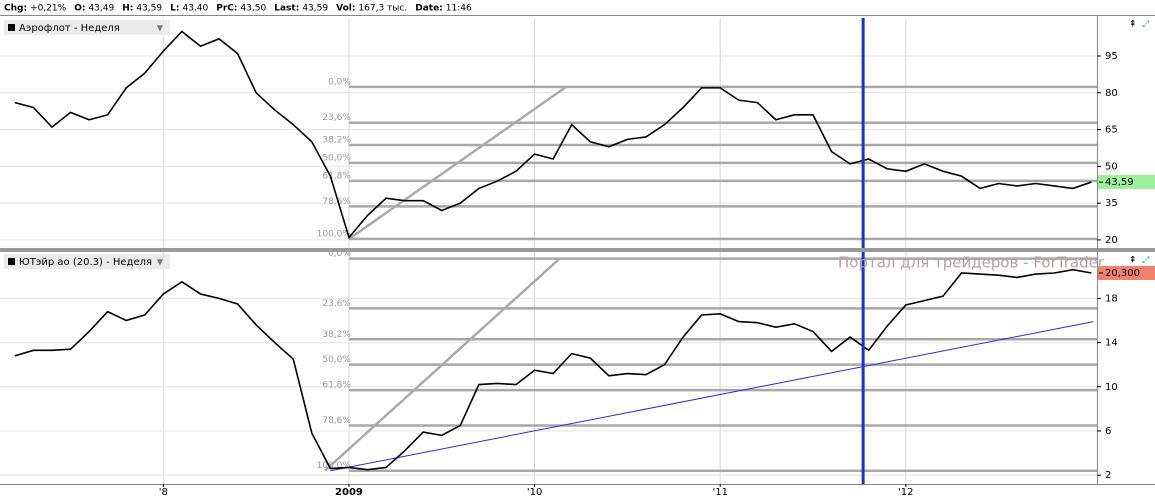 This screenshot has width=1155, height=503. What do you see at coordinates (1111, 203) in the screenshot?
I see `y-tick-label: 35` at bounding box center [1111, 203].